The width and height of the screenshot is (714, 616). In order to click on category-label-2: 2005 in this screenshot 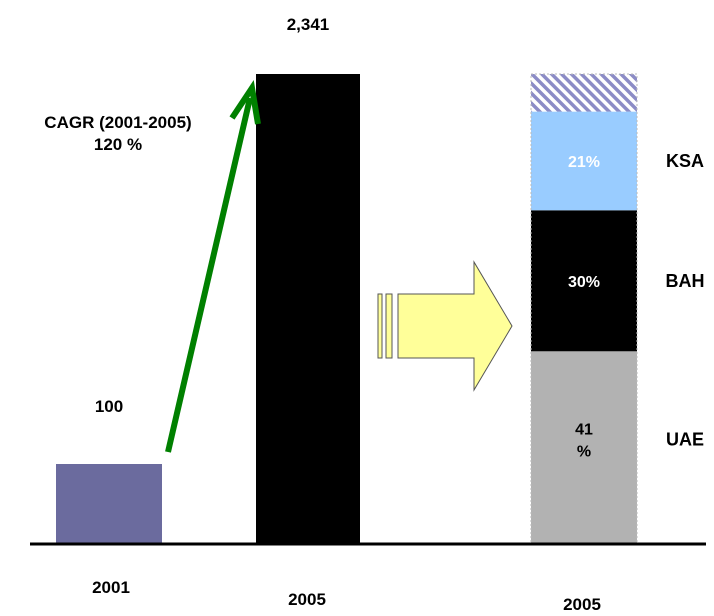, I will do `click(582, 604)`.